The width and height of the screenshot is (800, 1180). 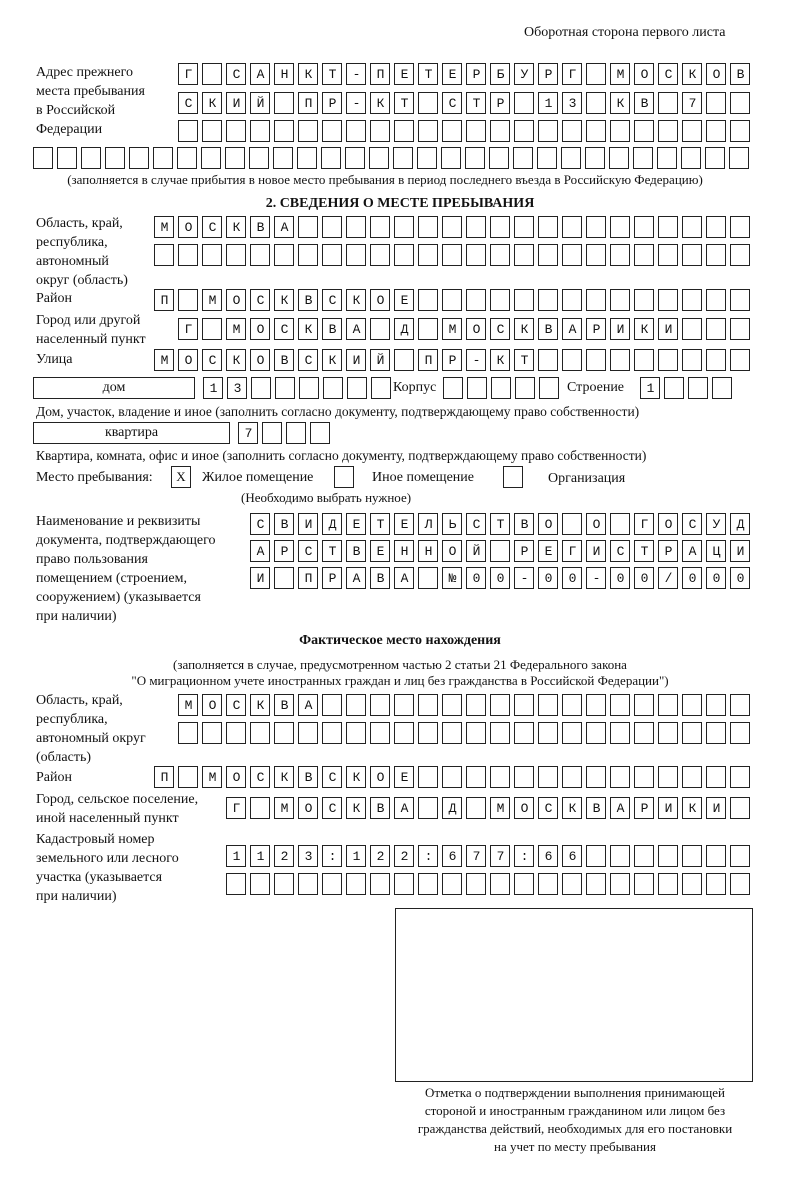 I want to click on section2-flat-boxes: 7, so click(x=284, y=433).